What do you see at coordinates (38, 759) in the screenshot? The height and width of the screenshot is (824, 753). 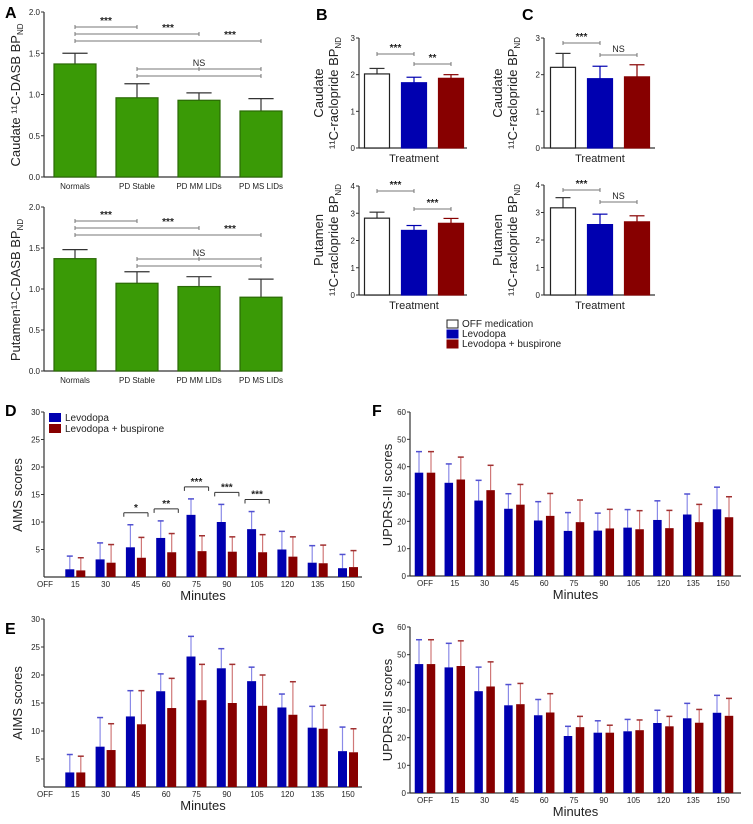 I see `y-tick-label: 5` at bounding box center [38, 759].